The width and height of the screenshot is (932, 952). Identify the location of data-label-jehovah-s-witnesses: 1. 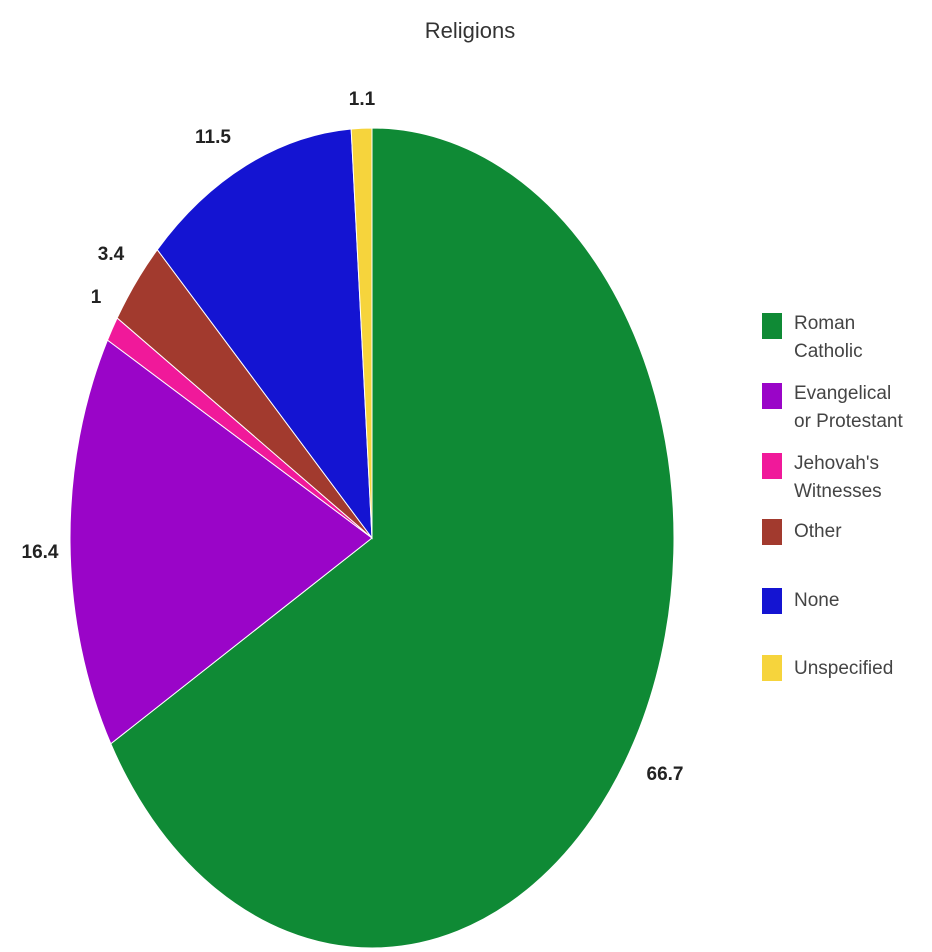
(96, 297).